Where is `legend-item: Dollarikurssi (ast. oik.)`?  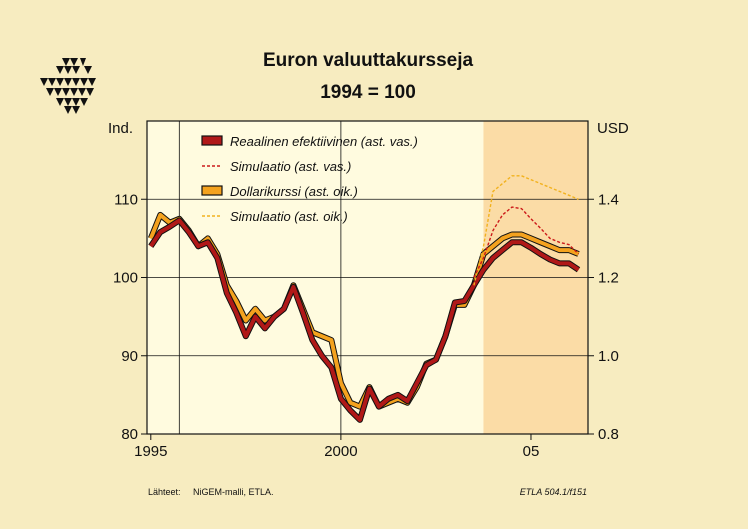 legend-item: Dollarikurssi (ast. oik.) is located at coordinates (279, 191).